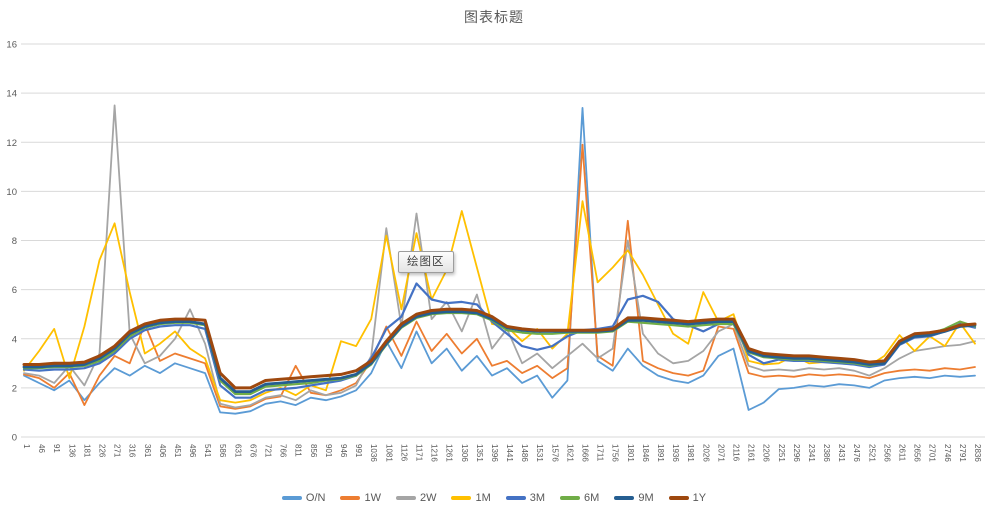  Describe the element at coordinates (977, 453) in the screenshot. I see `x-axis-tick-label: 2836` at that location.